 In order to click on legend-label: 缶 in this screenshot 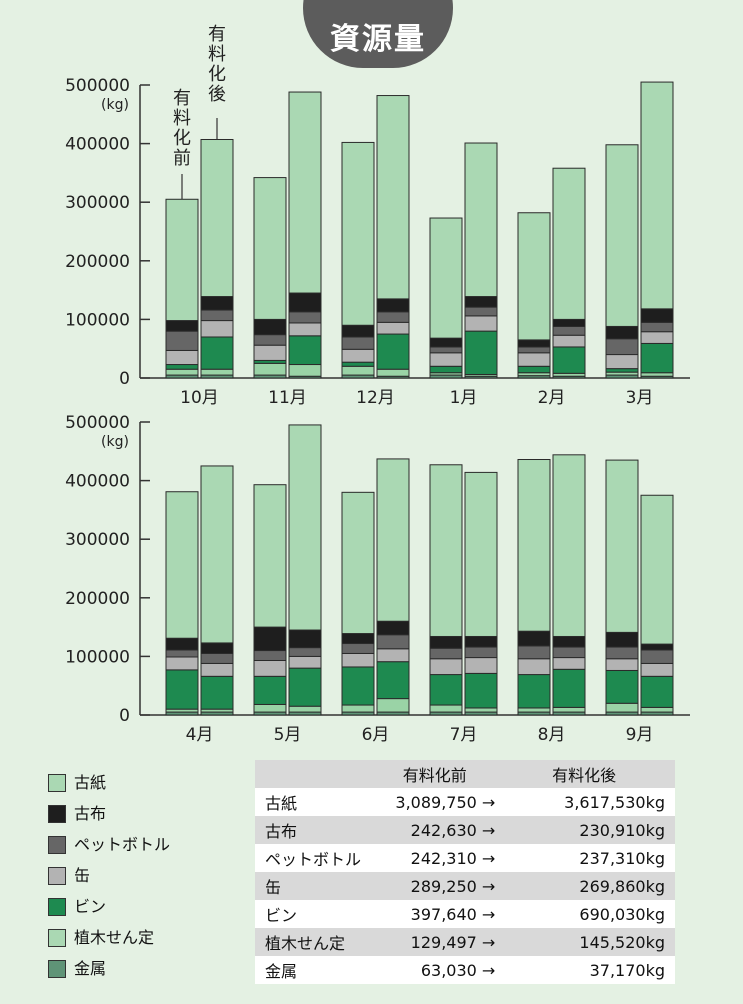, I will do `click(82, 875)`.